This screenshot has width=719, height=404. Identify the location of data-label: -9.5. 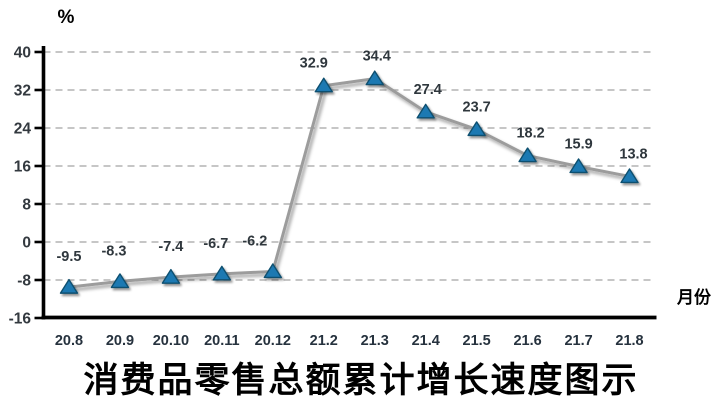
(68, 257).